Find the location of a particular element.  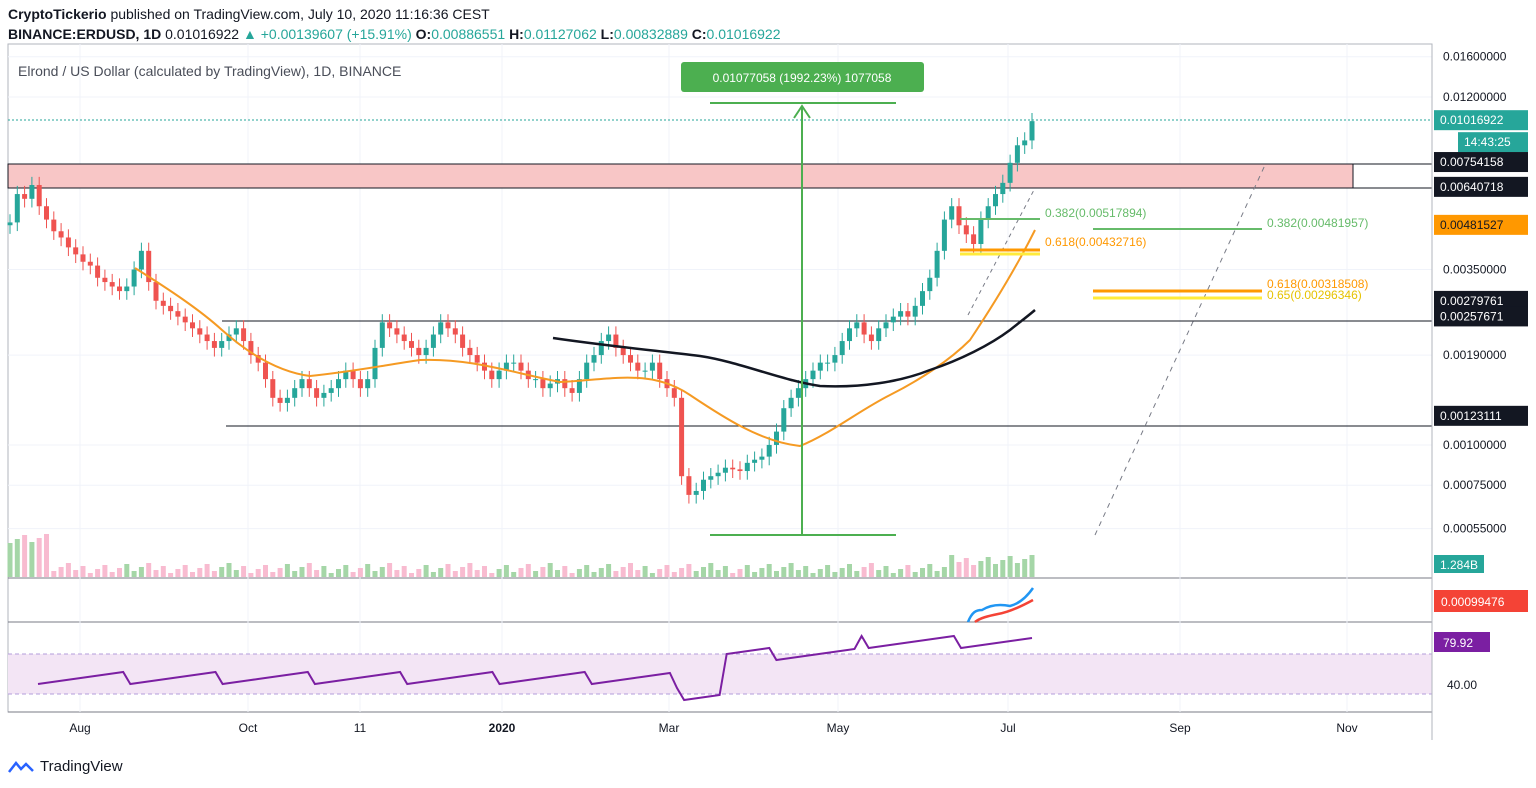

publisher-name: CryptoTickerio is located at coordinates (57, 14).